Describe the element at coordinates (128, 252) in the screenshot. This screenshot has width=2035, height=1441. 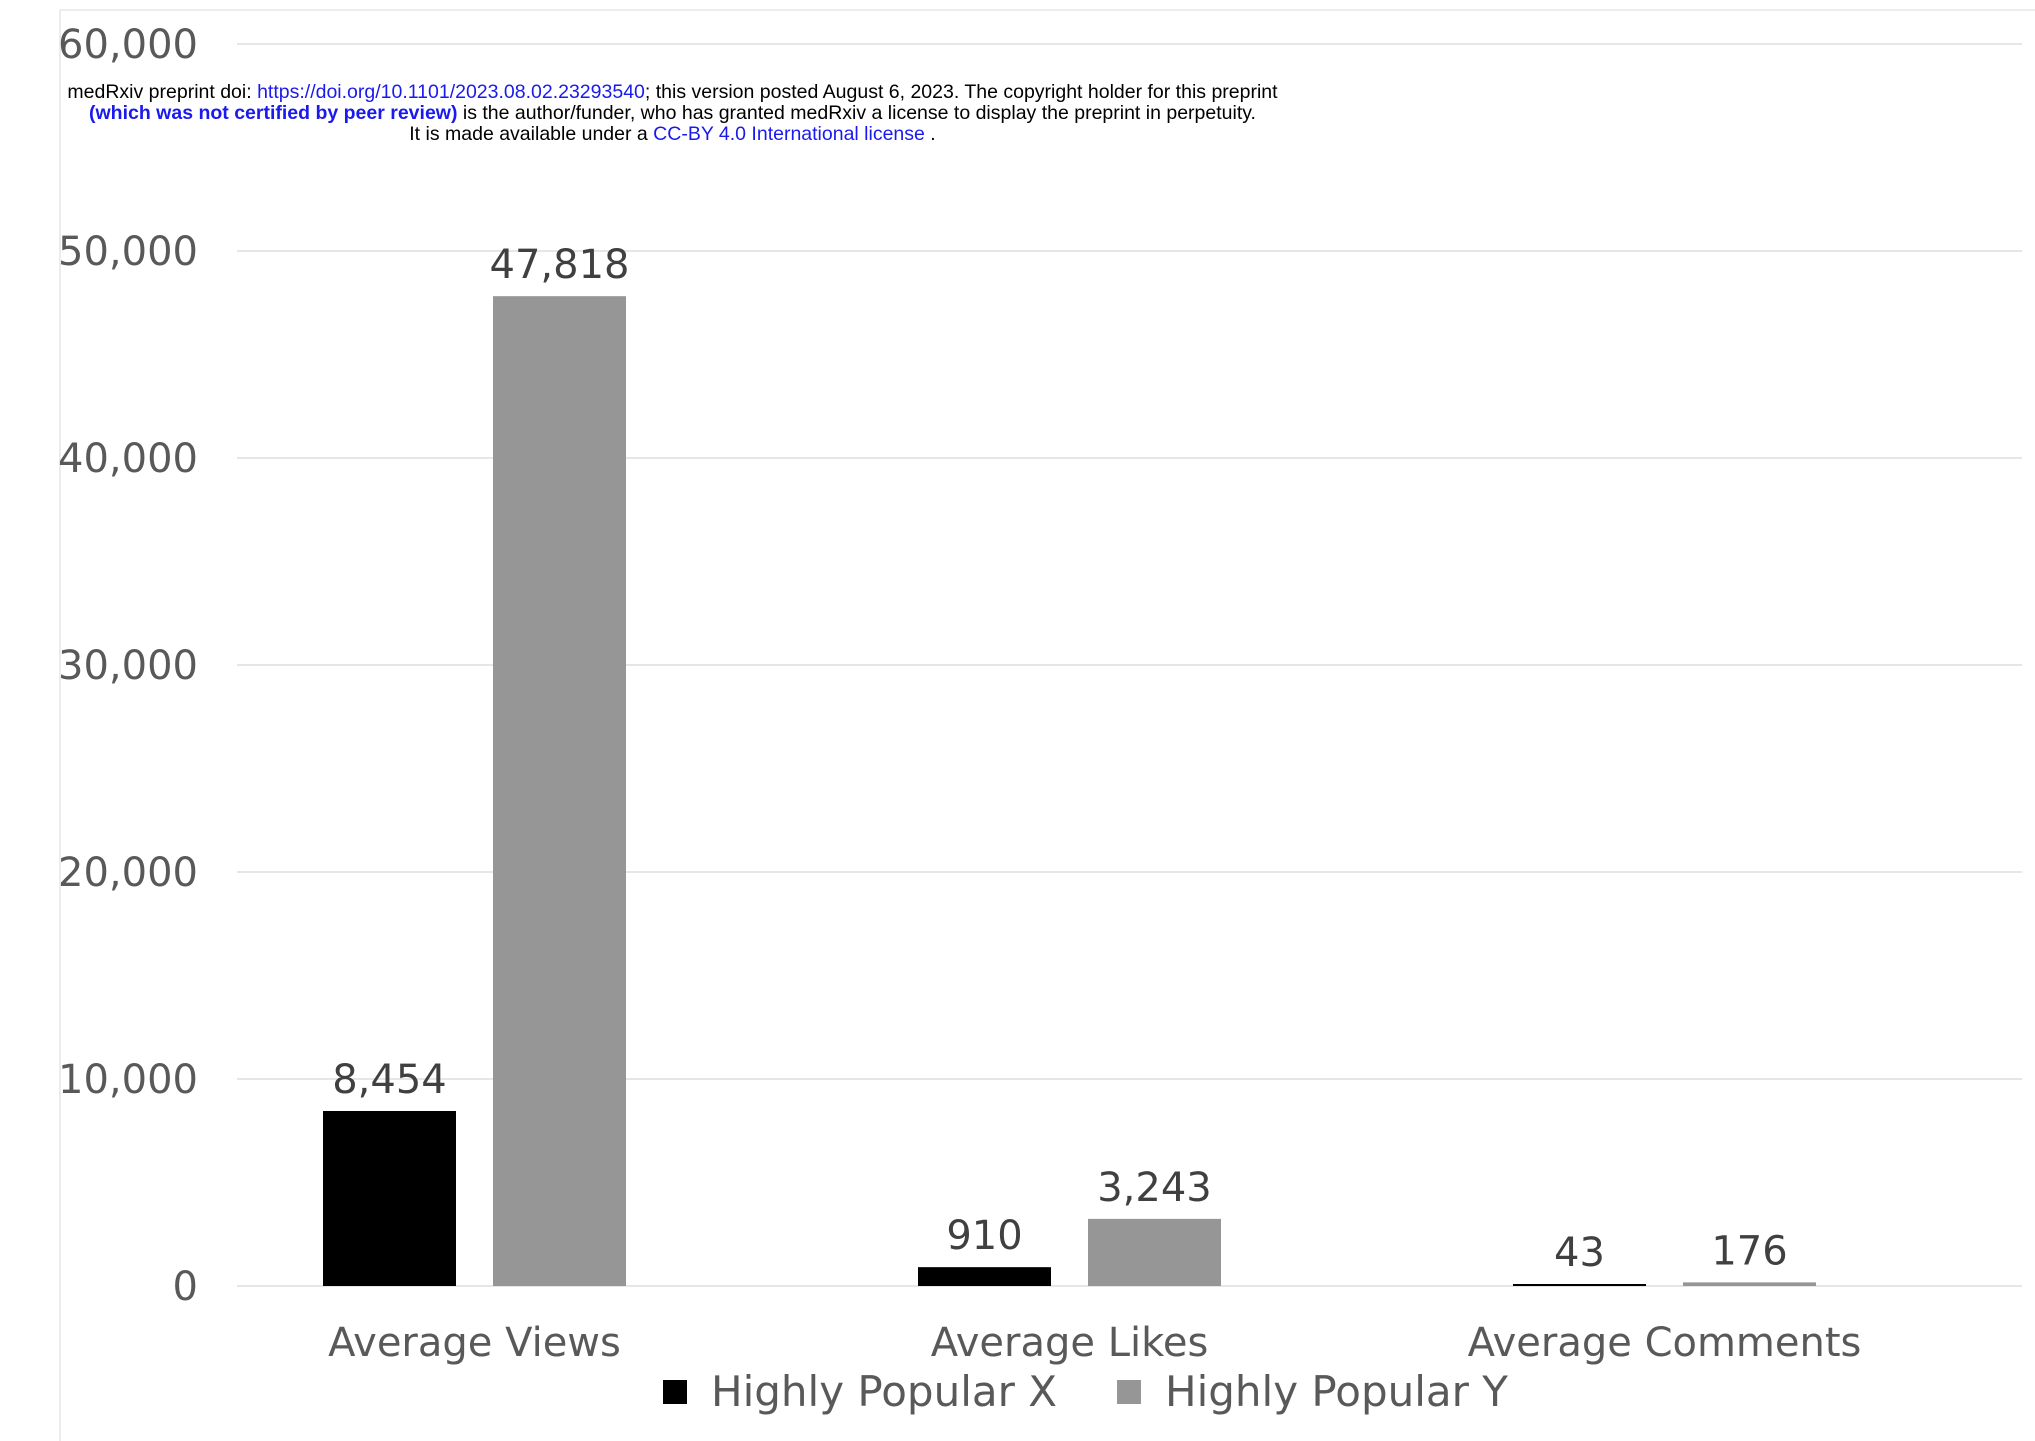
I see `y-tick-label: 50,000` at that location.